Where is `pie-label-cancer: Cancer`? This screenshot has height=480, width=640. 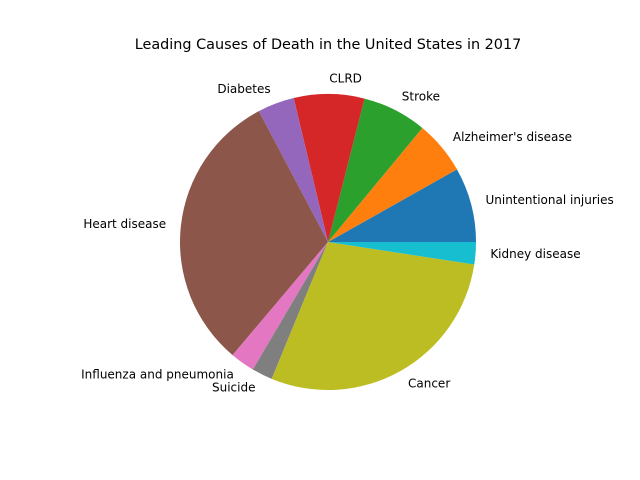
pie-label-cancer: Cancer is located at coordinates (429, 383).